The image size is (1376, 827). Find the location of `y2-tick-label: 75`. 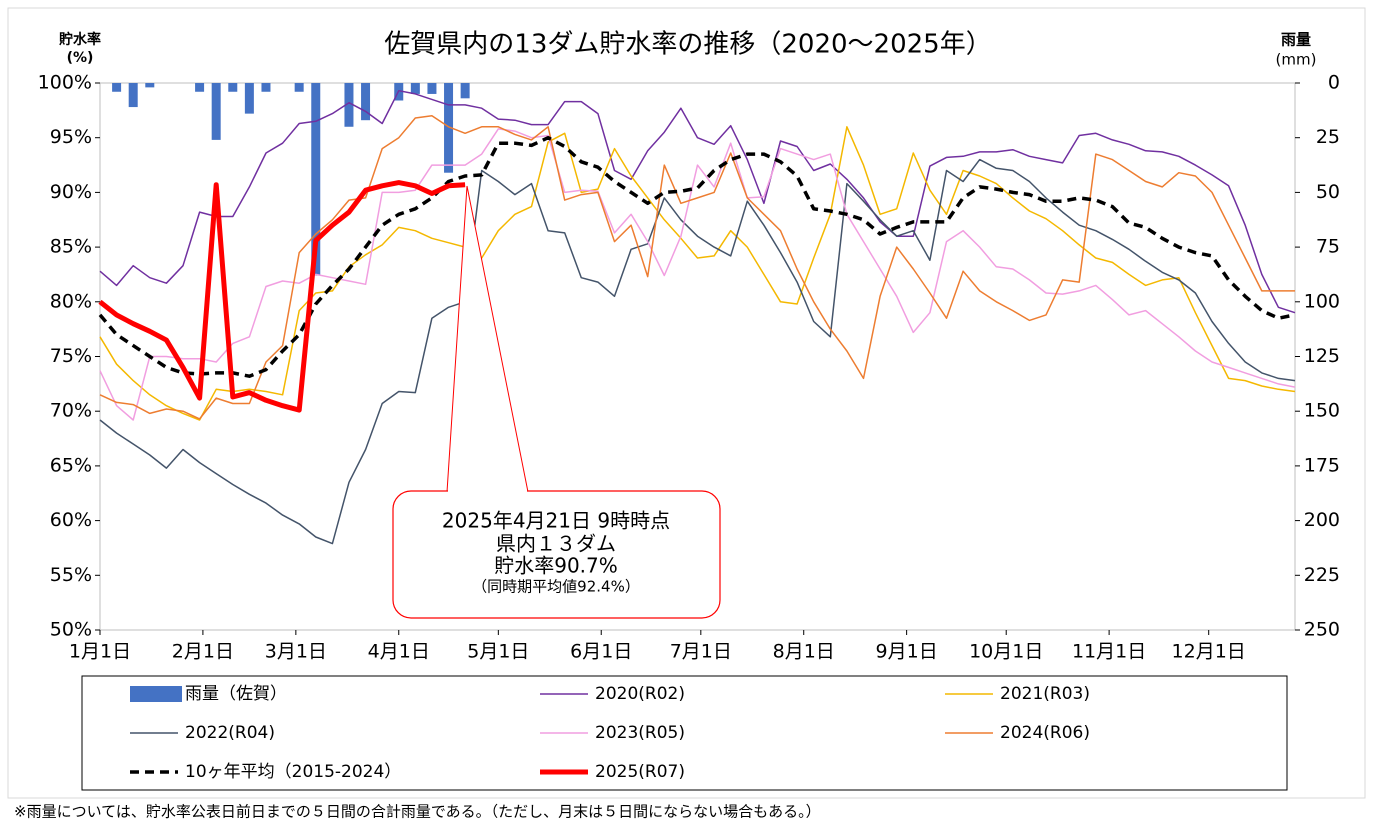

y2-tick-label: 75 is located at coordinates (1328, 247).